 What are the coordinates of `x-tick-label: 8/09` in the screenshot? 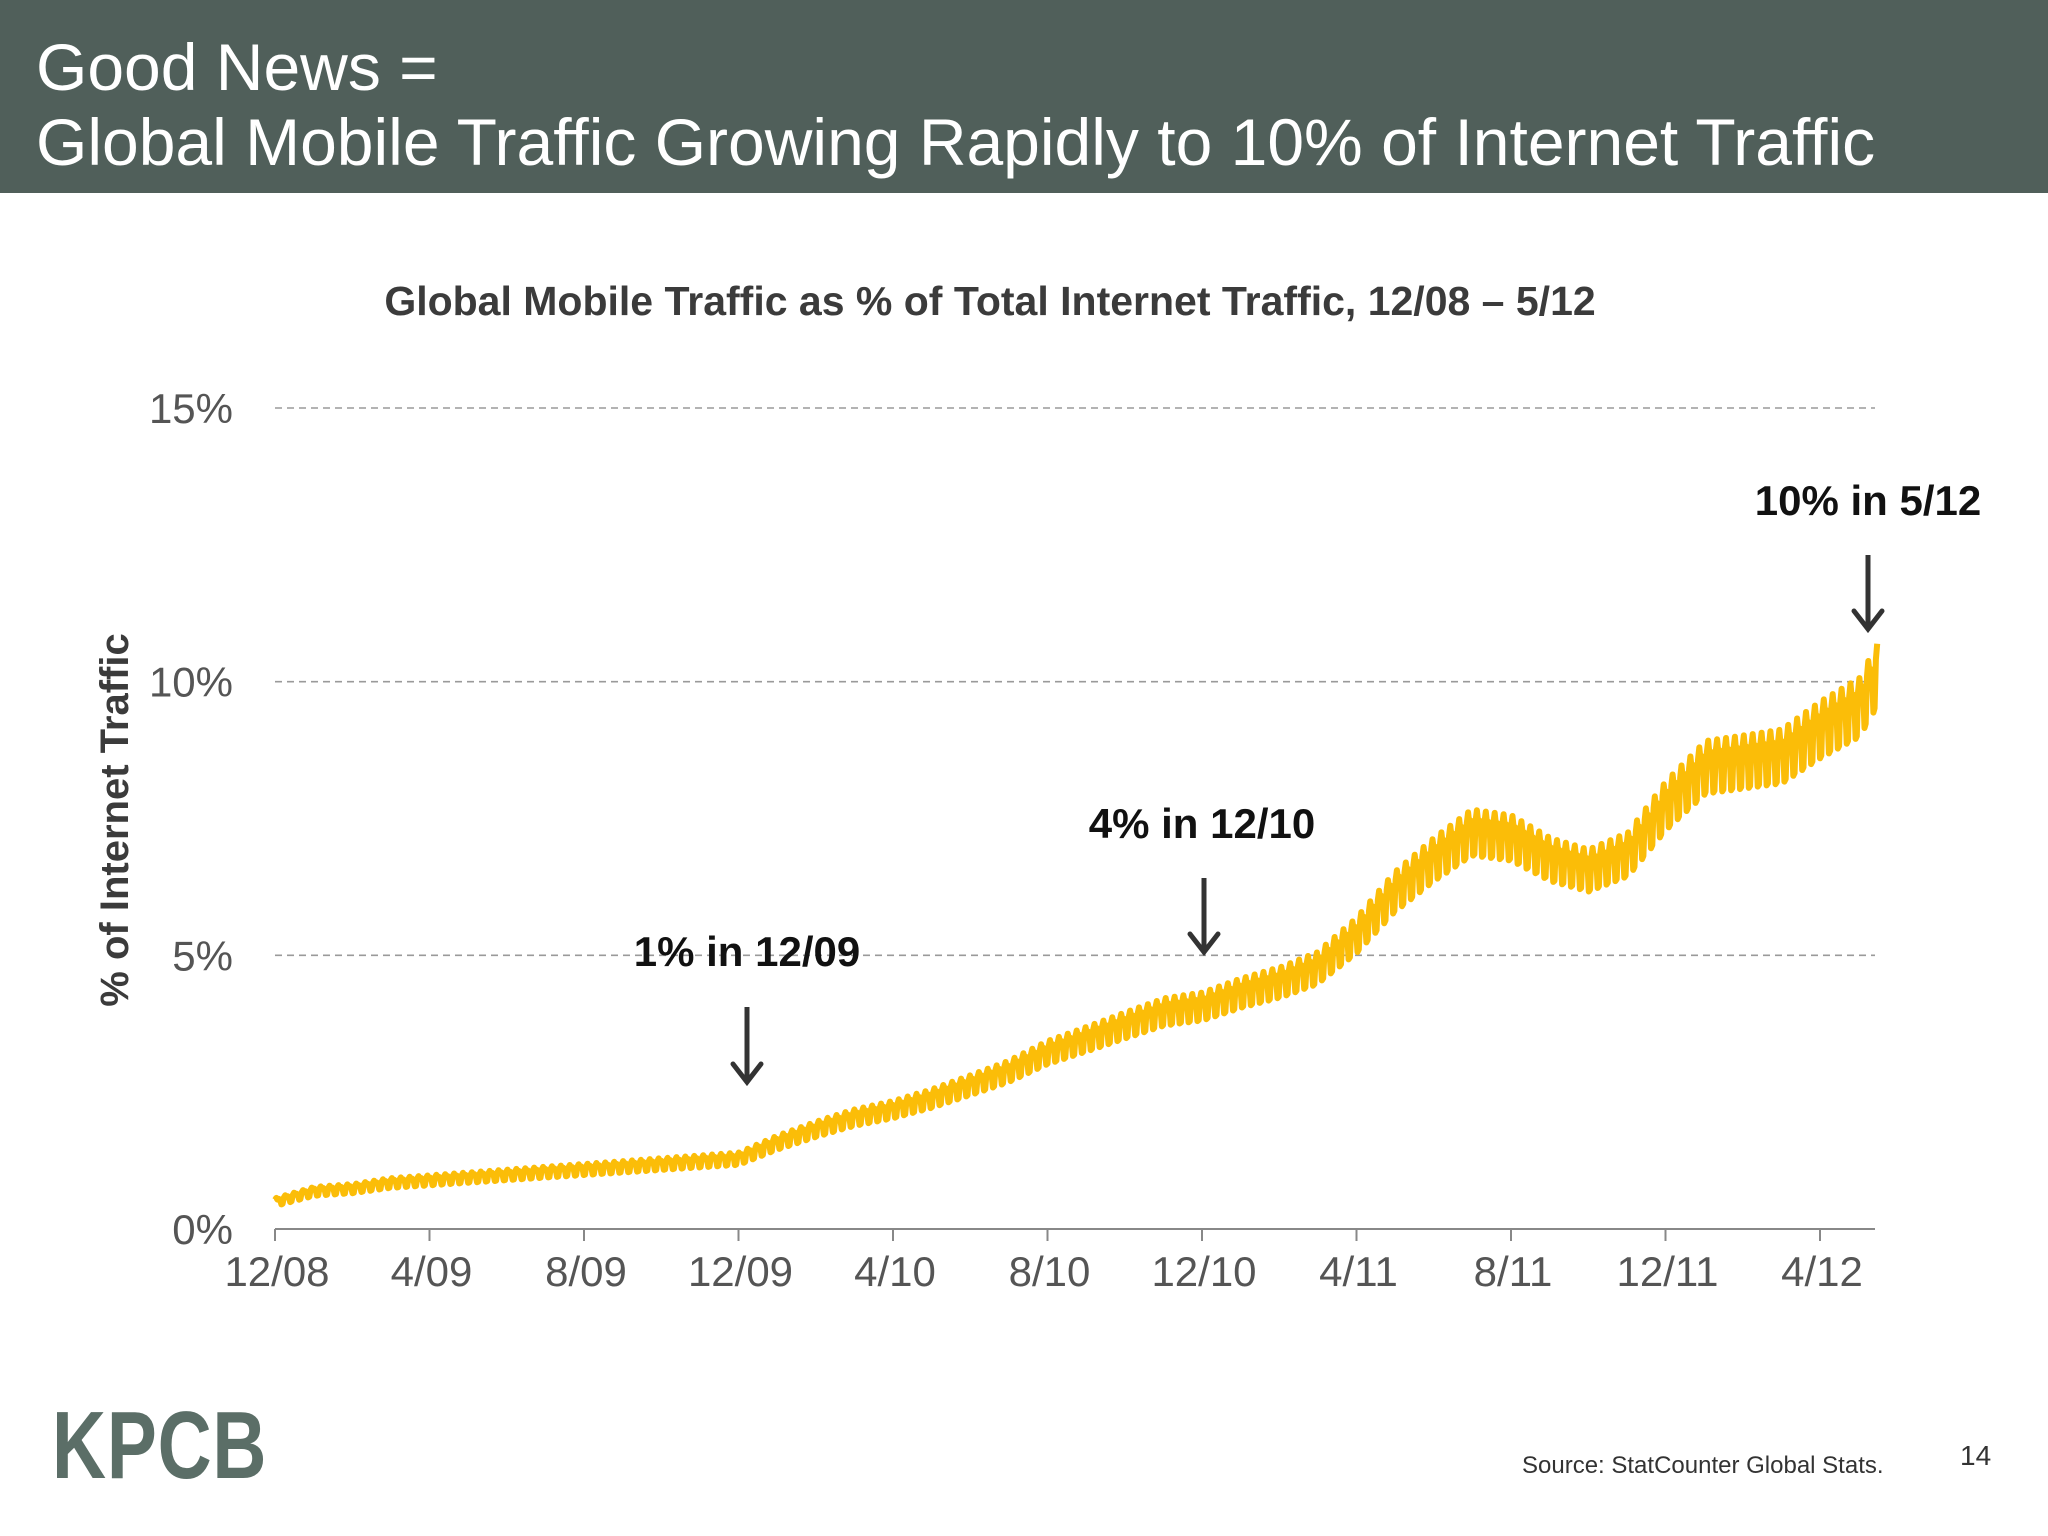 It's located at (586, 1271).